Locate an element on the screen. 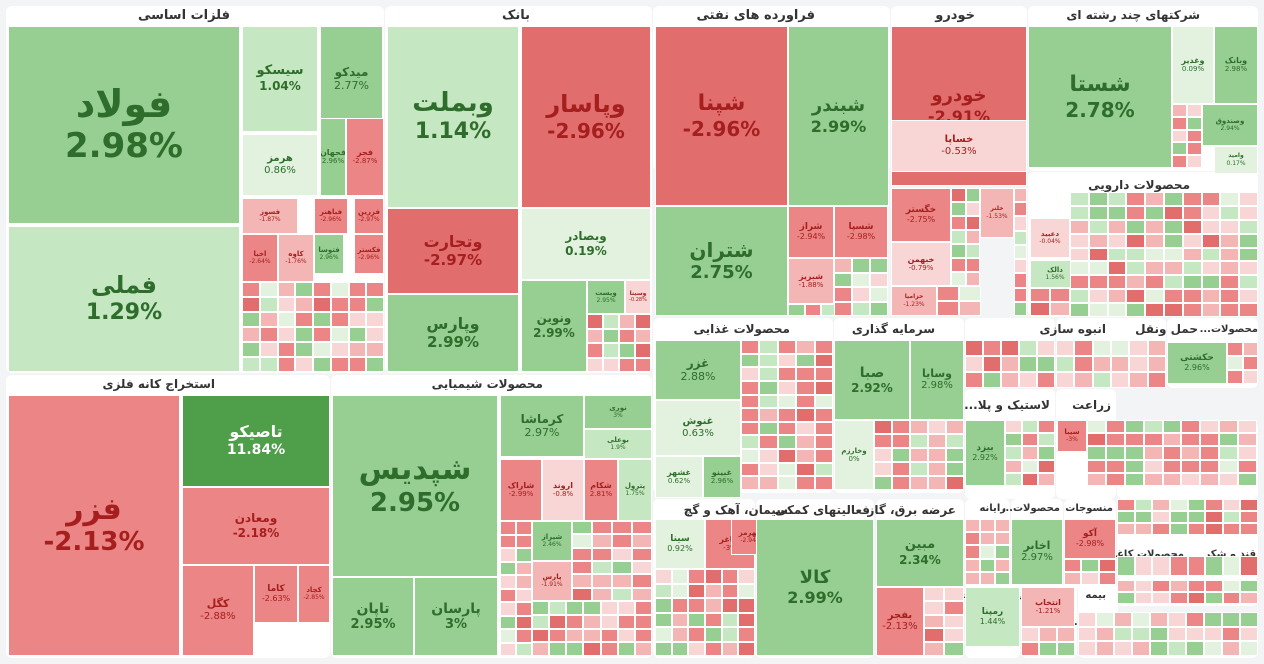  stock-tile: غنوش 0.63% is located at coordinates (698, 428).